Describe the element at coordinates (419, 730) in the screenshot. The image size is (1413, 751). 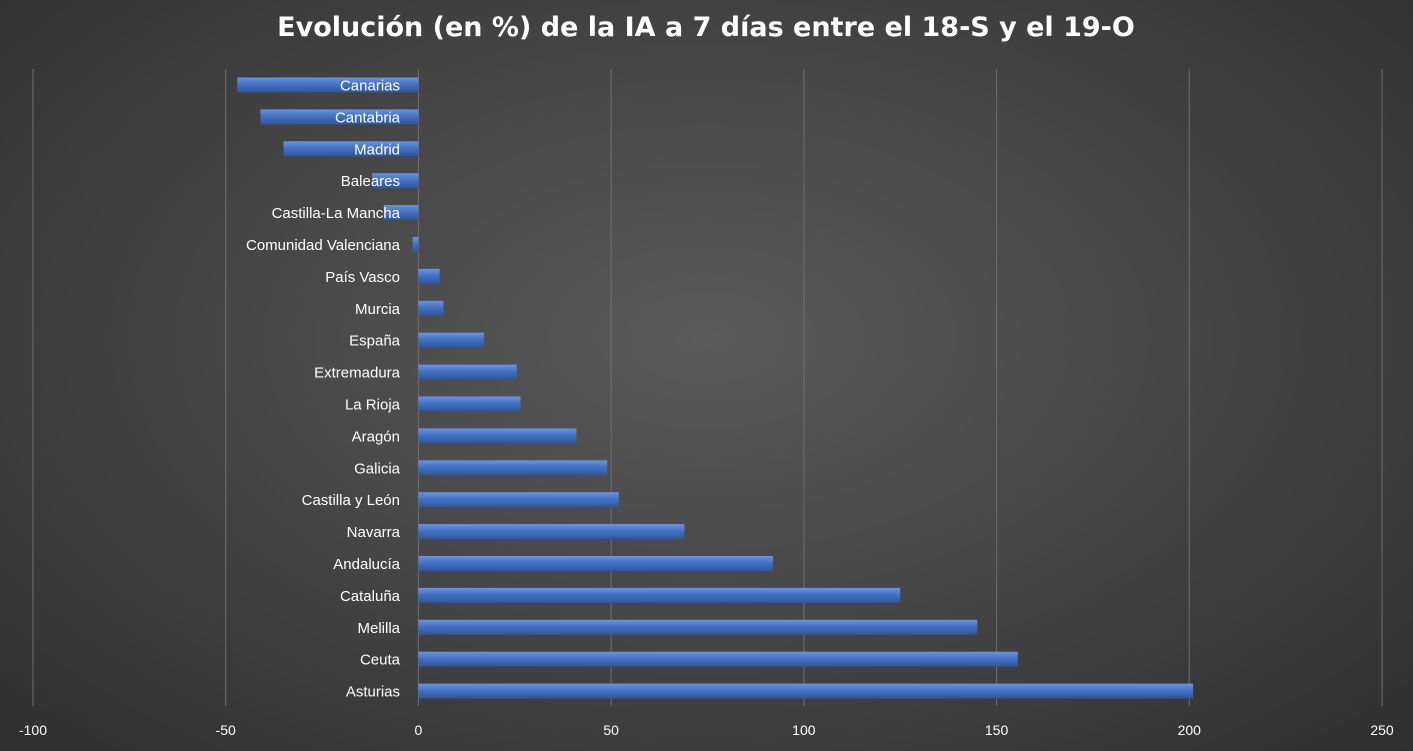
I see `x-tick-label: 0` at that location.